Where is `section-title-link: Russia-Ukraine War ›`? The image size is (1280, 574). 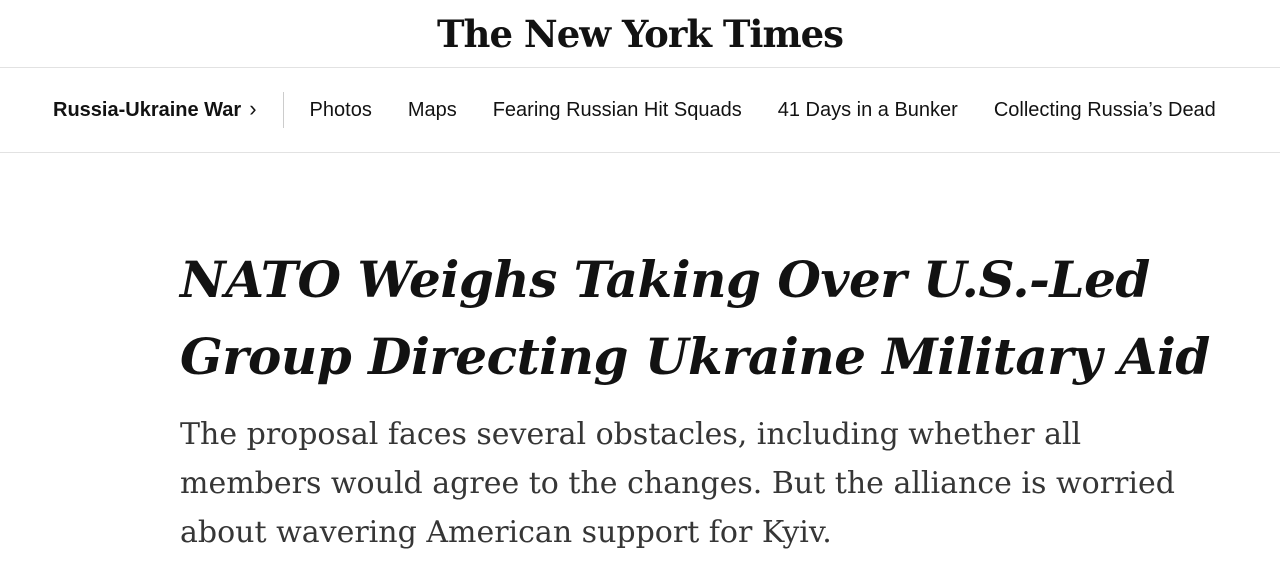
section-title-link: Russia-Ukraine War › is located at coordinates (155, 109).